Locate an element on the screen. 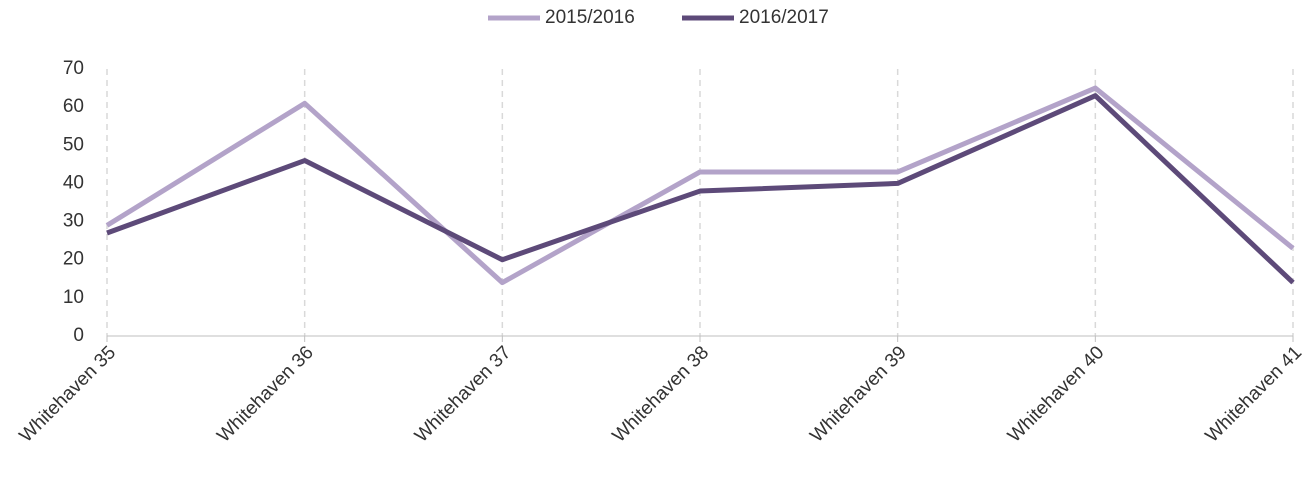 The height and width of the screenshot is (482, 1308). y-tick-label: 70 is located at coordinates (73, 68).